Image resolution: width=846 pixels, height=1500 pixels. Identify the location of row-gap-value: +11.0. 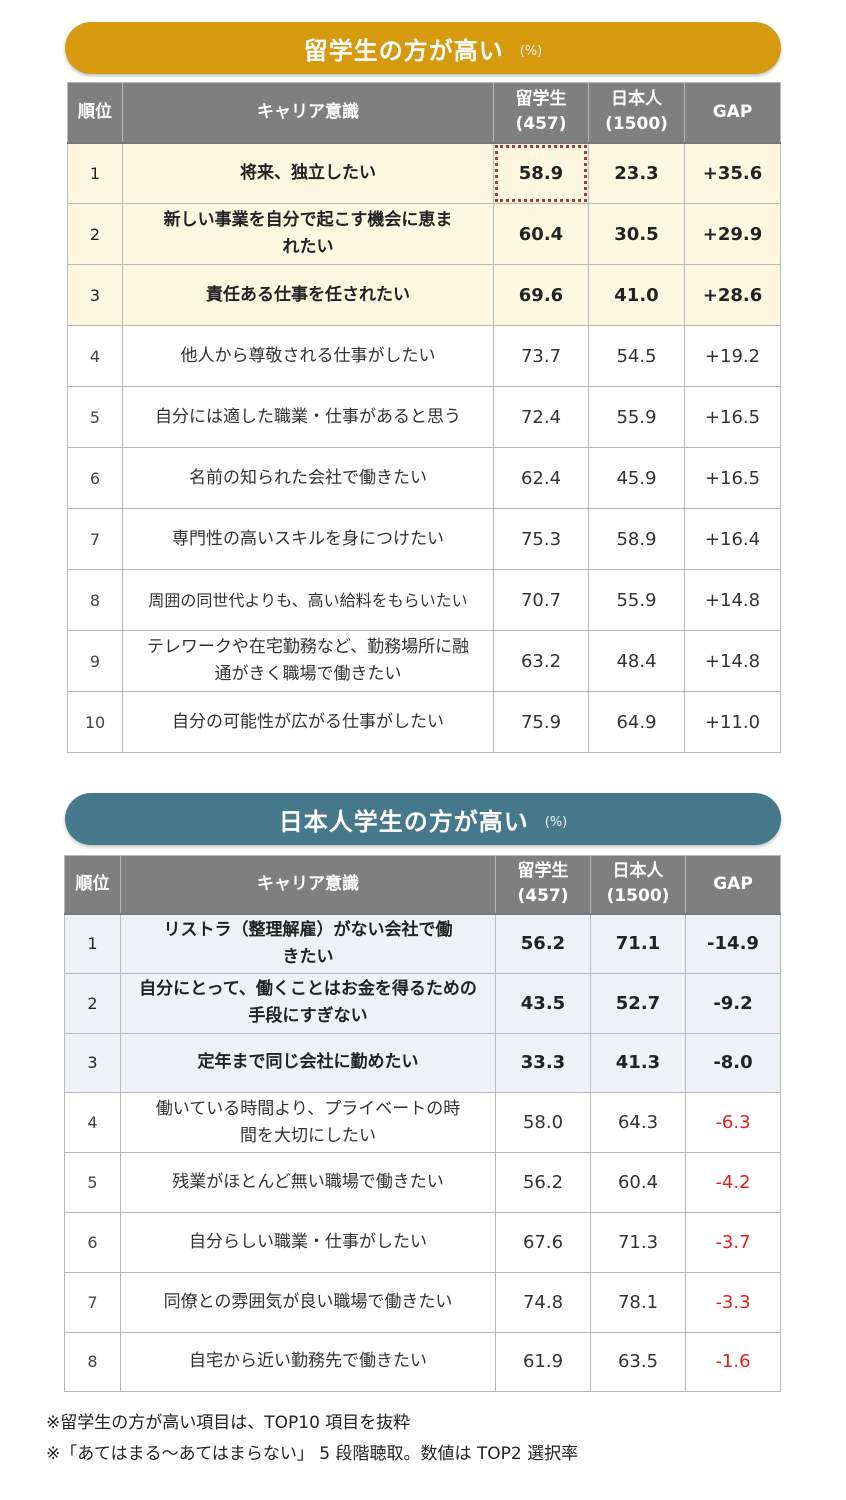
(732, 722).